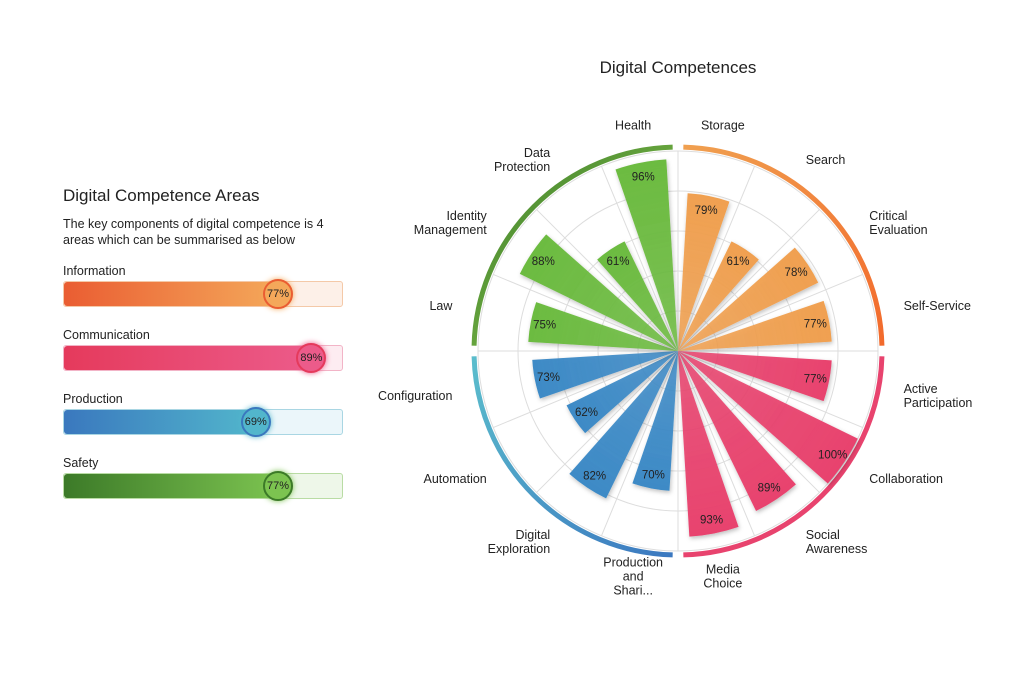 This screenshot has width=1024, height=680. I want to click on category-label: Configuration, so click(415, 396).